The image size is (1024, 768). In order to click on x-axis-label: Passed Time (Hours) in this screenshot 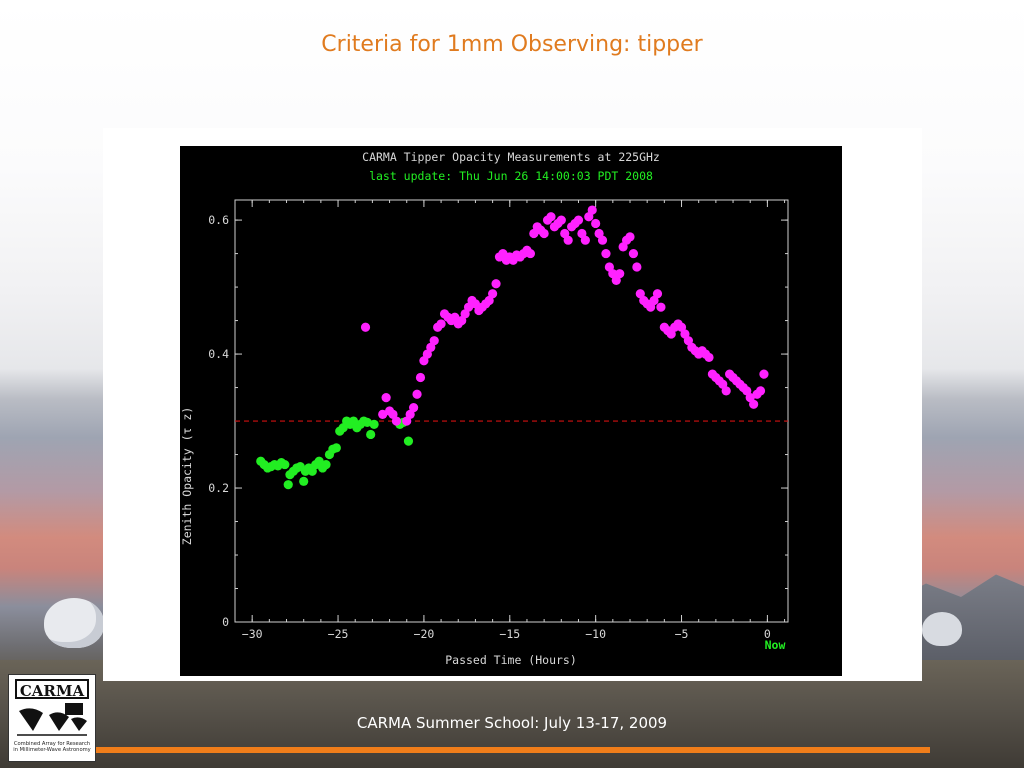, I will do `click(511, 660)`.